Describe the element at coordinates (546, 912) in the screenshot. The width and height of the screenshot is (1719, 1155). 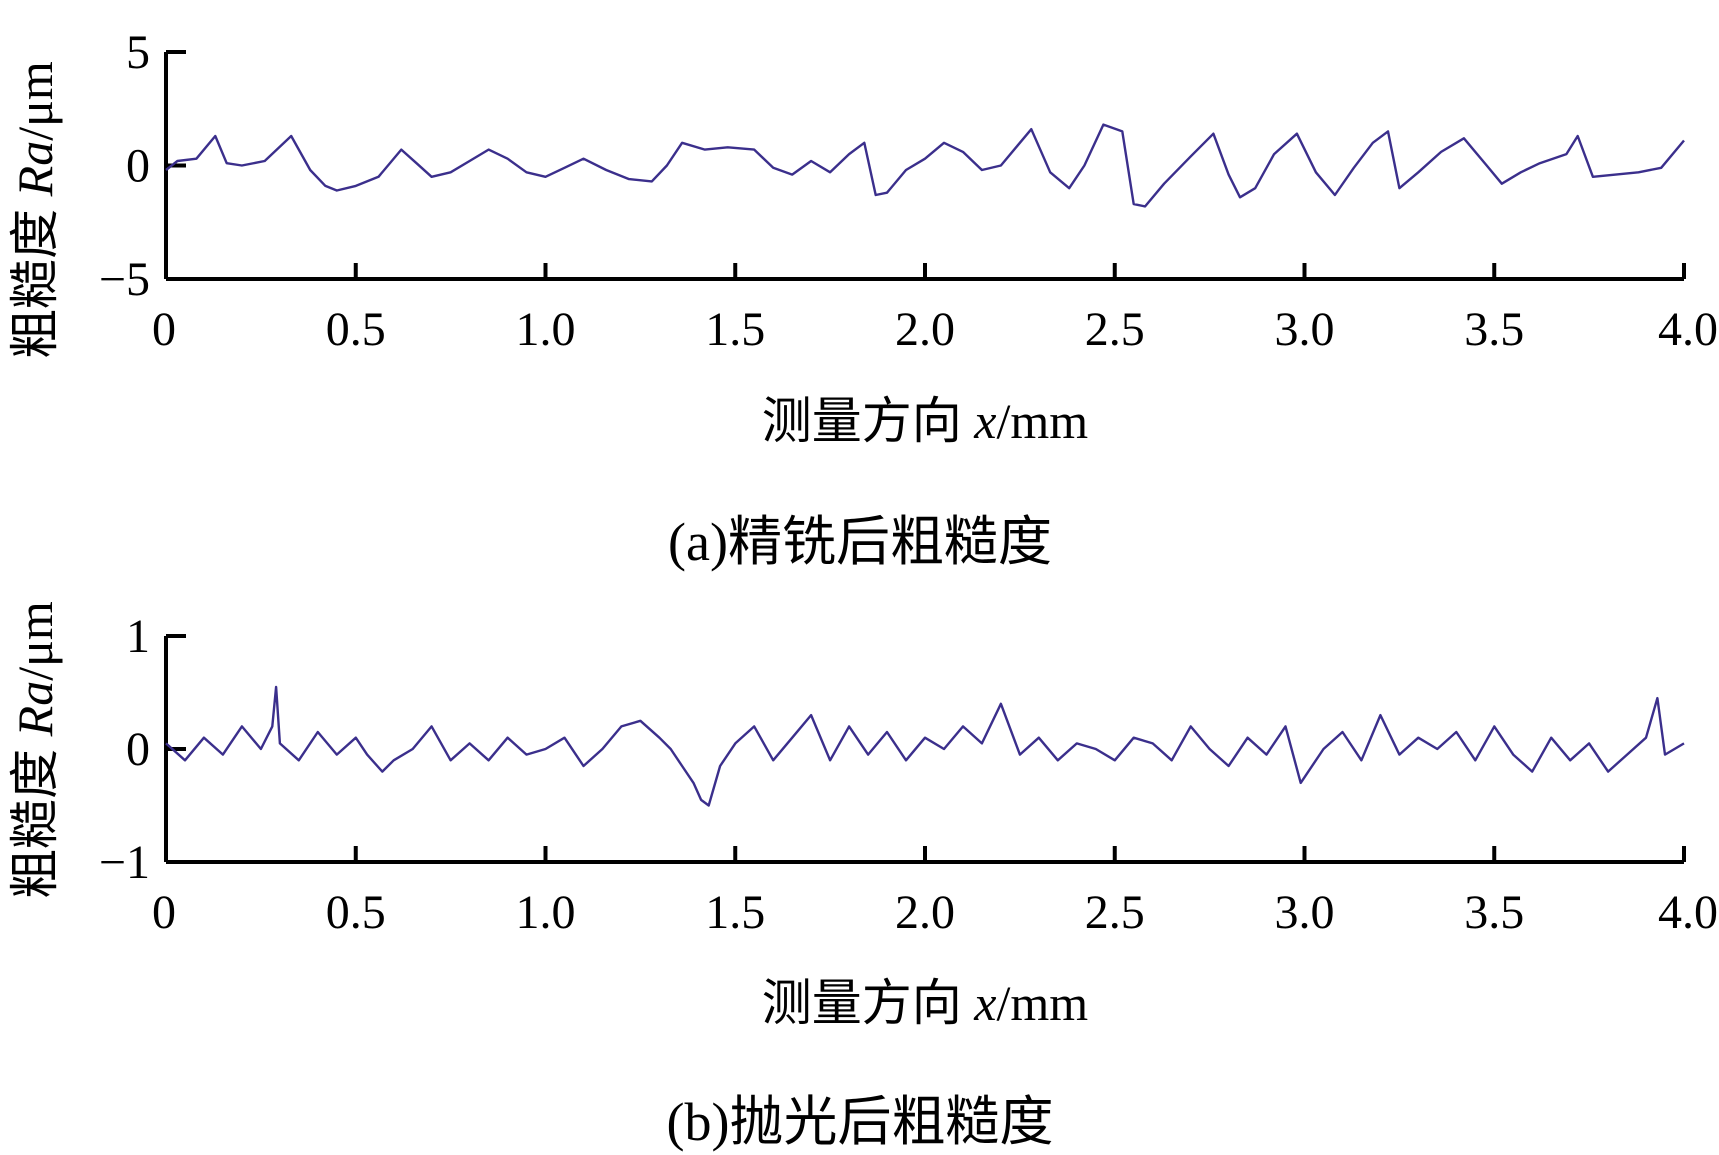
I see `panel-b-xtick-label: 1.0` at that location.